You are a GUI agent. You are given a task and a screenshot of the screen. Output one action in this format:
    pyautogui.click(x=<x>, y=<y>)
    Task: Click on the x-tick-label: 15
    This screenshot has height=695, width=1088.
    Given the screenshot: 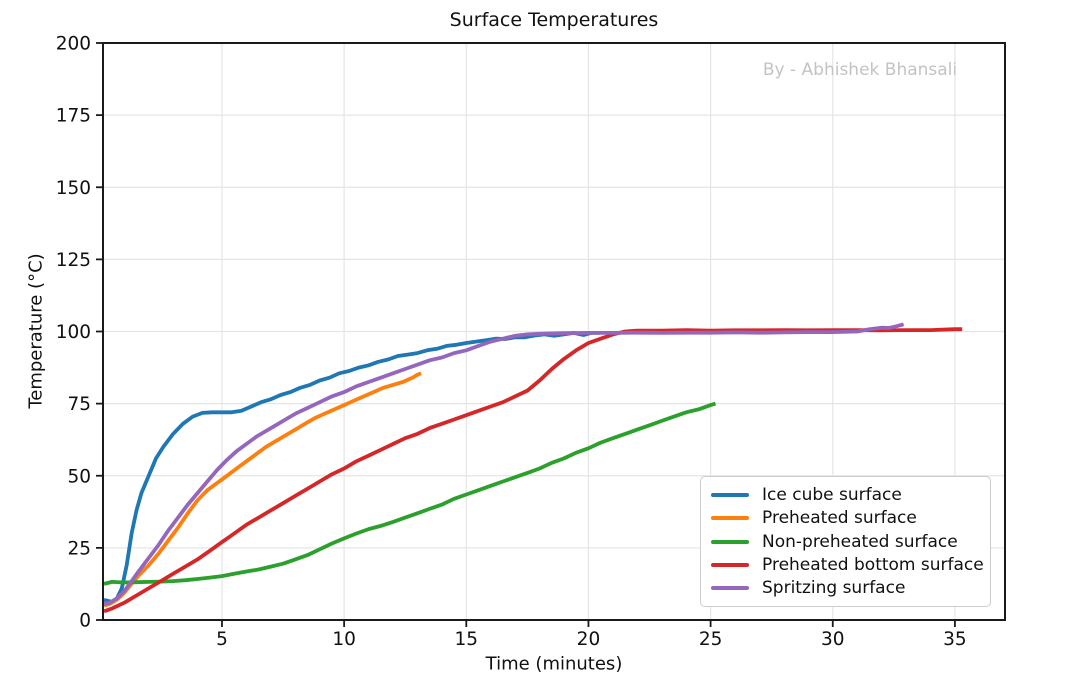 What is the action you would take?
    pyautogui.click(x=467, y=639)
    